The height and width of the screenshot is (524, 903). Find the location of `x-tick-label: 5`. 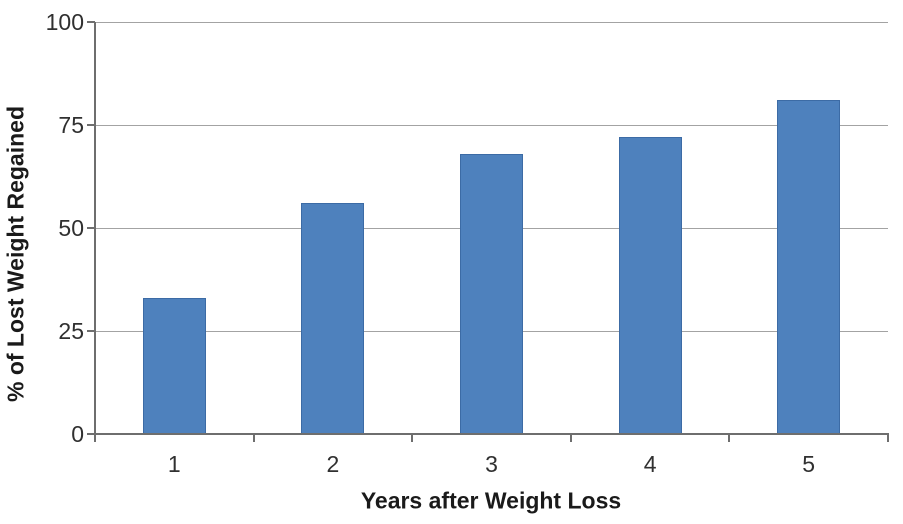

x-tick-label: 5 is located at coordinates (809, 464).